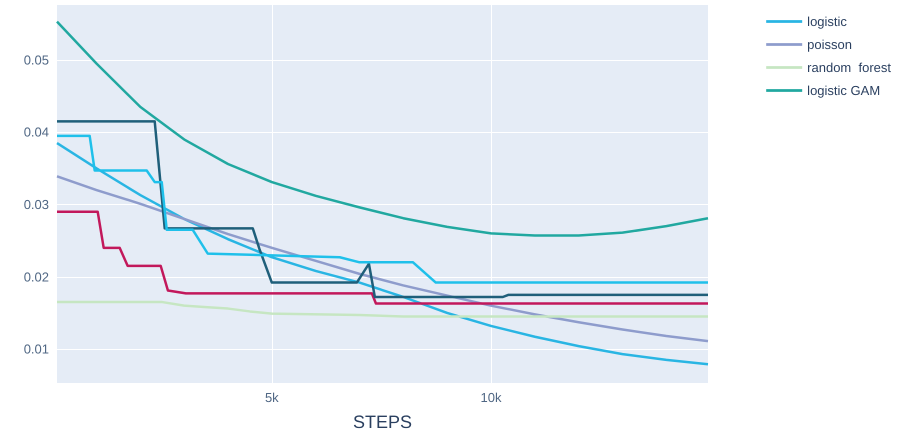  I want to click on y-tick-label: 0.01, so click(36, 349).